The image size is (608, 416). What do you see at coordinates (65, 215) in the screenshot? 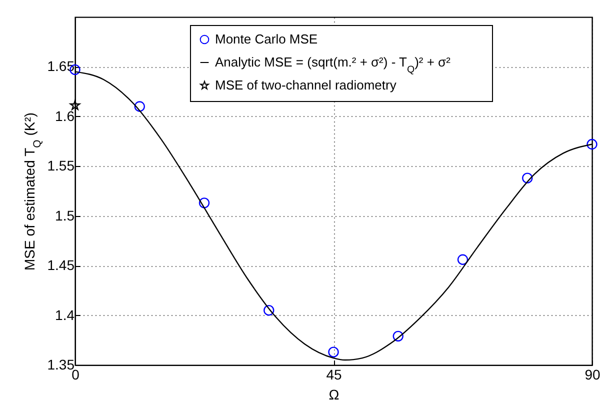
I see `y-tick-label: 1.5` at bounding box center [65, 215].